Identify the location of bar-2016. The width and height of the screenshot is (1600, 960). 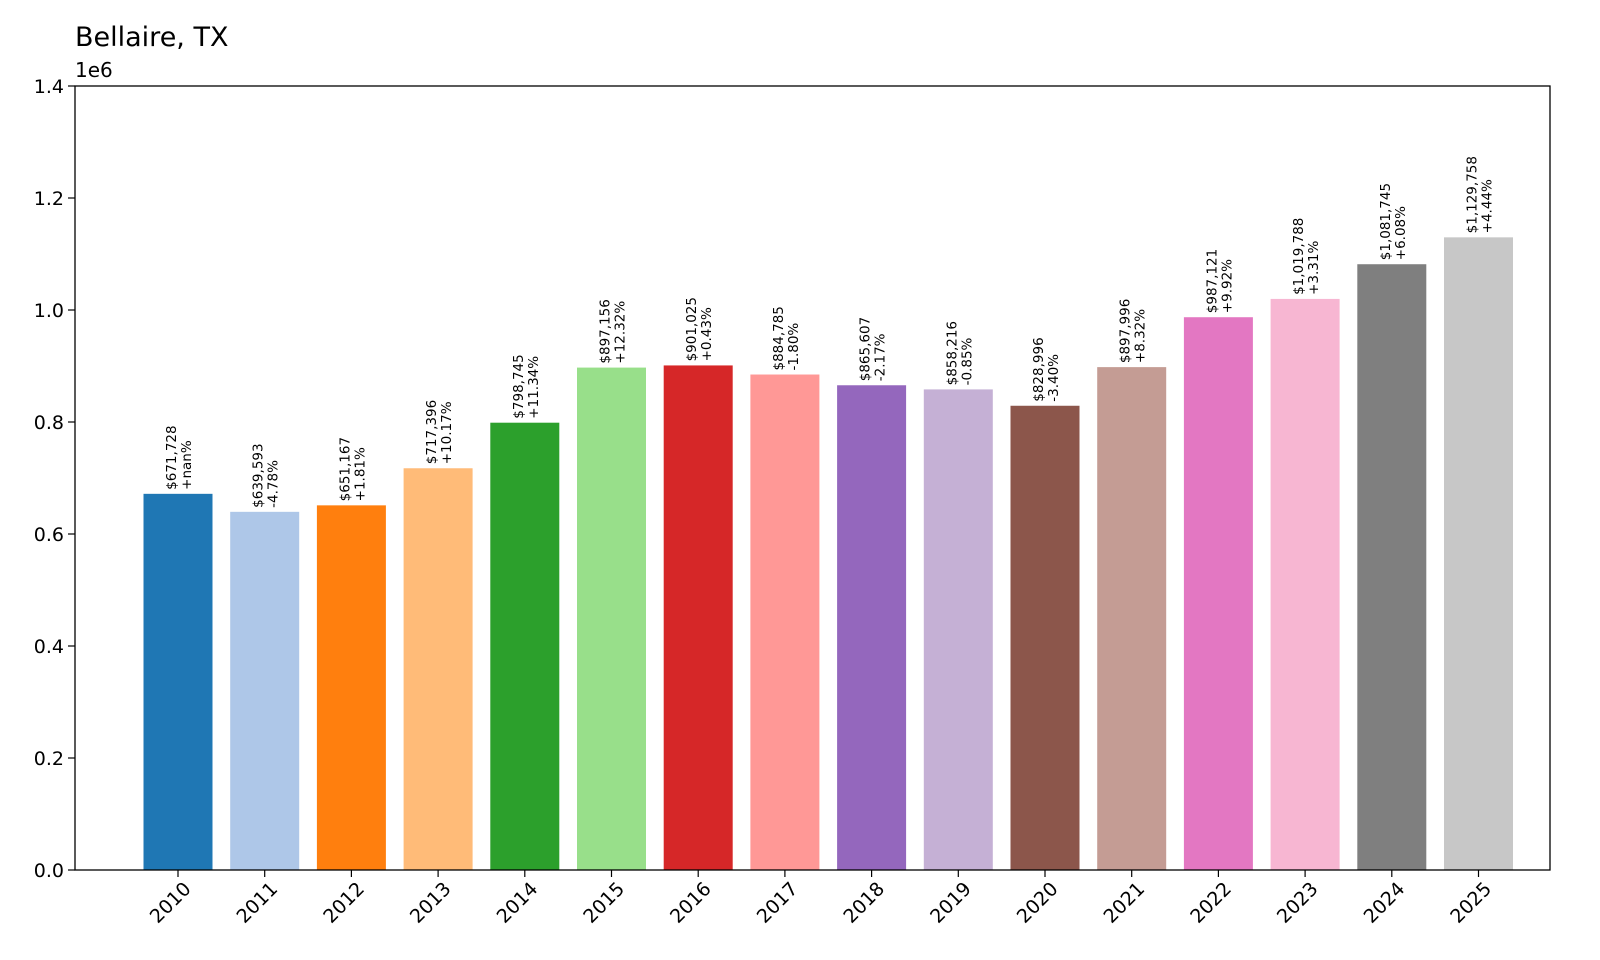
(698, 617).